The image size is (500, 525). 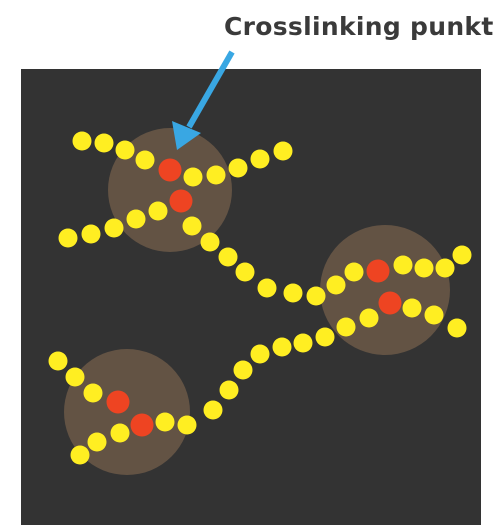 What do you see at coordinates (359, 26) in the screenshot?
I see `annotation-label: Crosslinking punkt` at bounding box center [359, 26].